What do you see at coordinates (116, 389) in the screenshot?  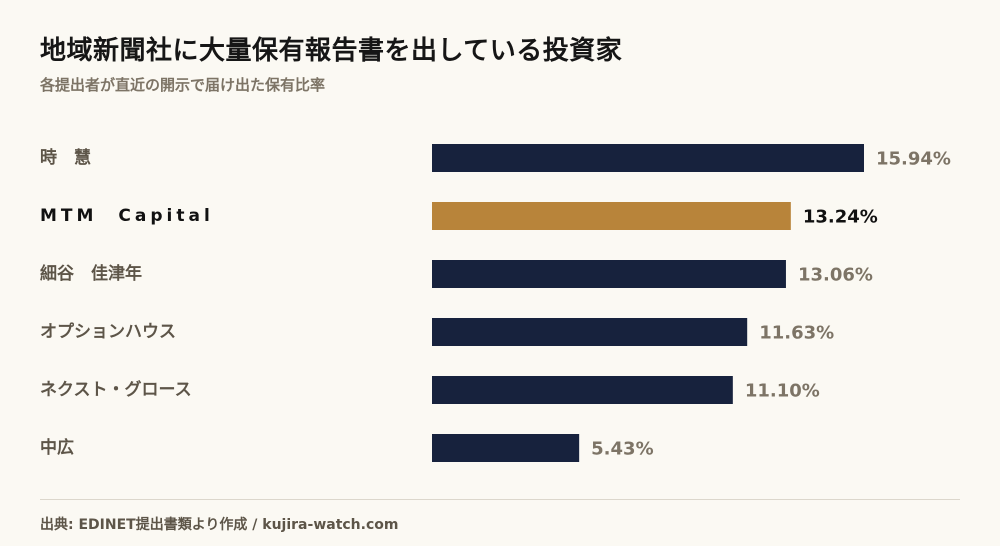 I see `category-label: ネクスト・グロース` at bounding box center [116, 389].